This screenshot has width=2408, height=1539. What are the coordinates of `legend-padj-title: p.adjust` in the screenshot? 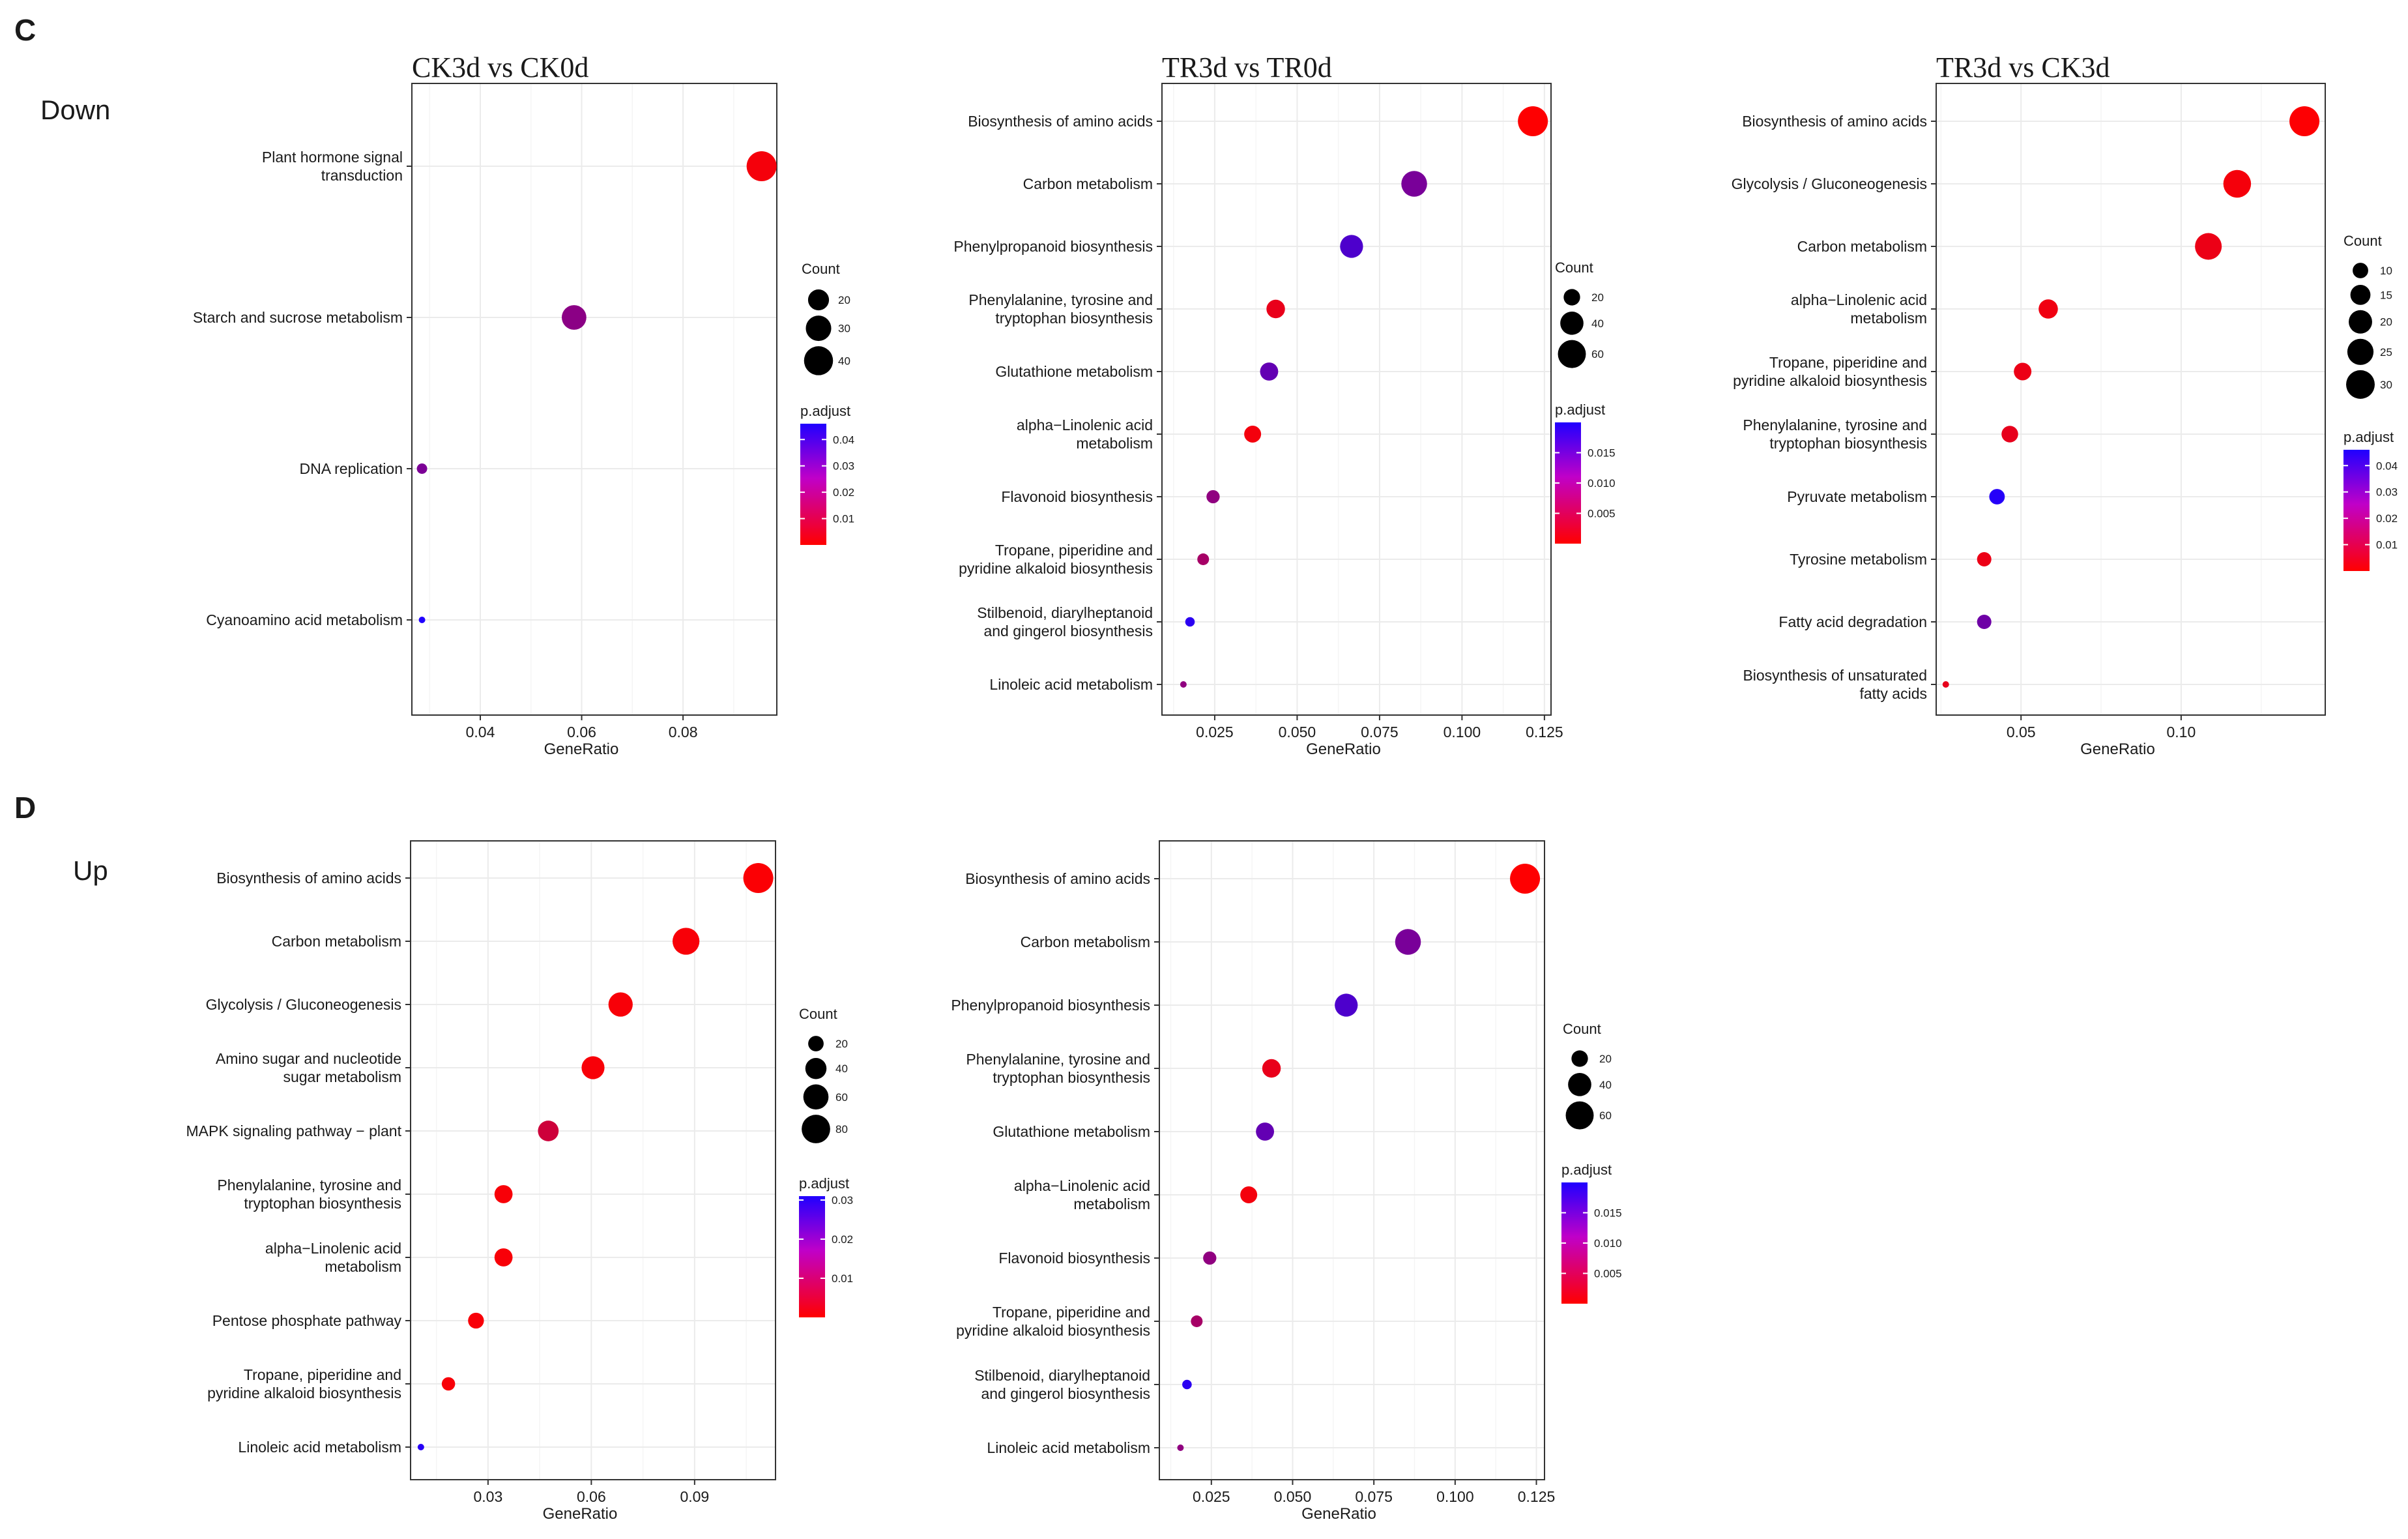 It's located at (824, 1183).